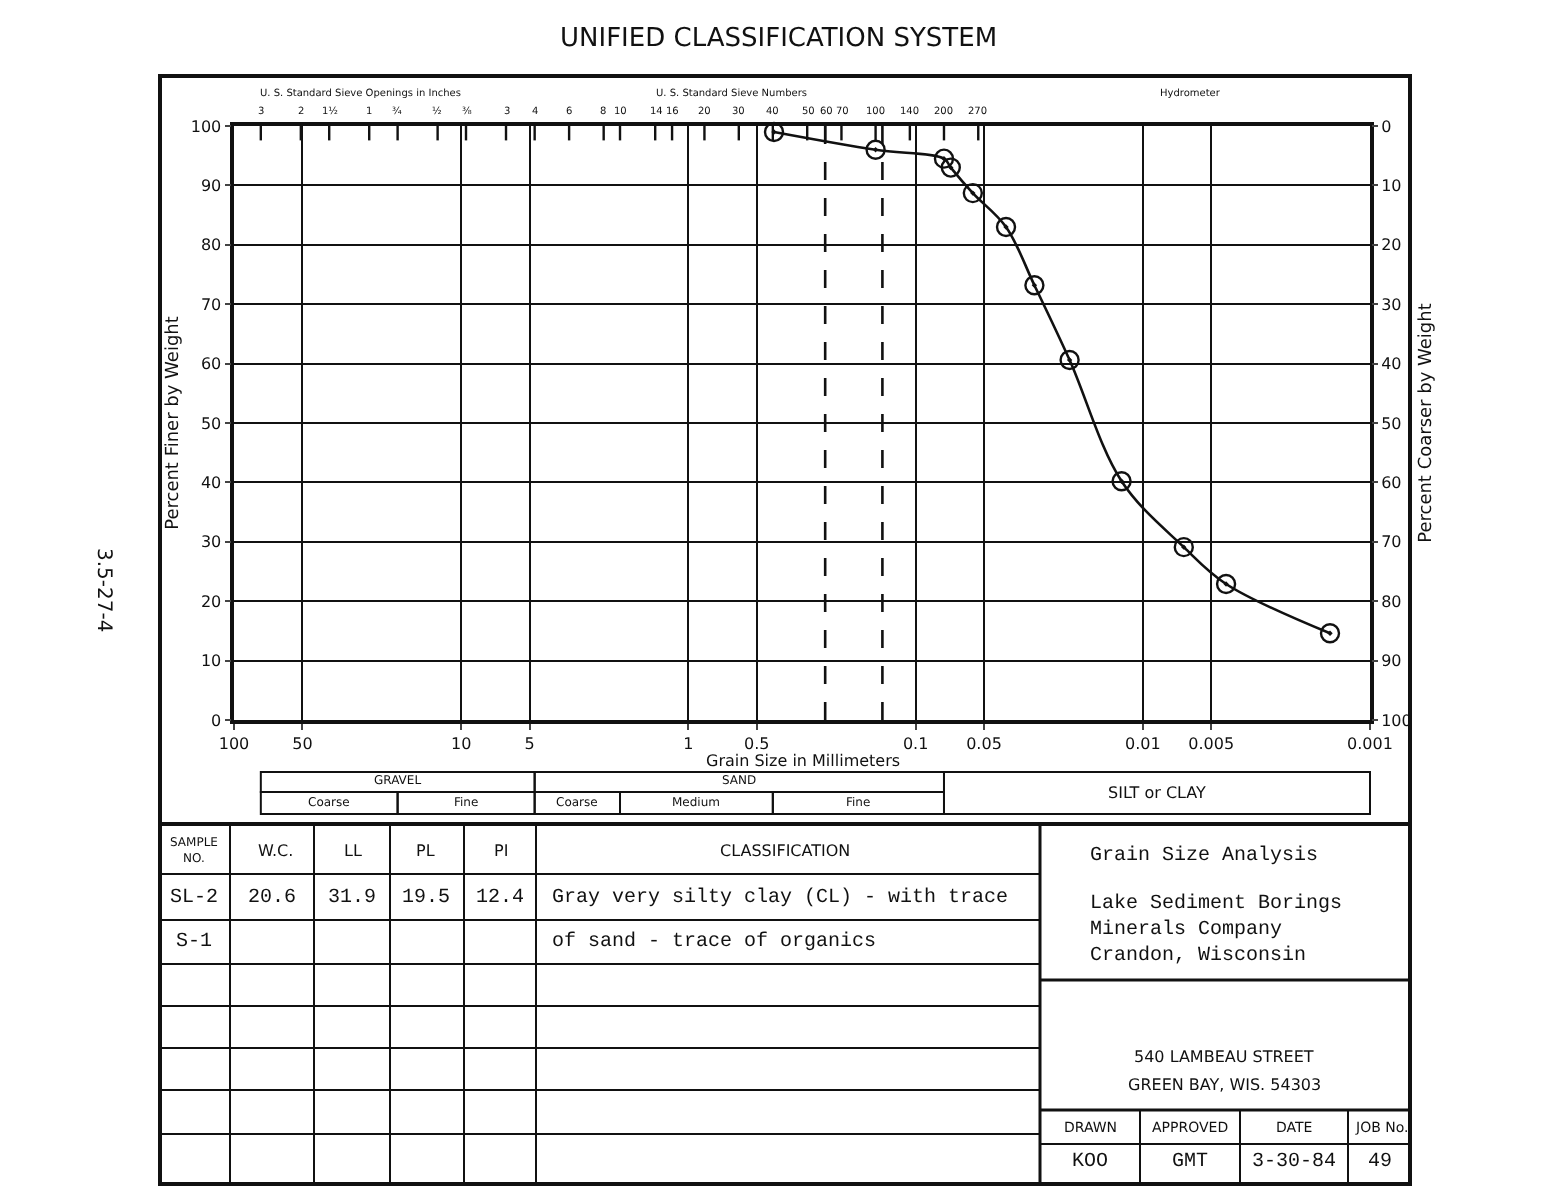  I want to click on y2-tick-label: 30, so click(1391, 304).